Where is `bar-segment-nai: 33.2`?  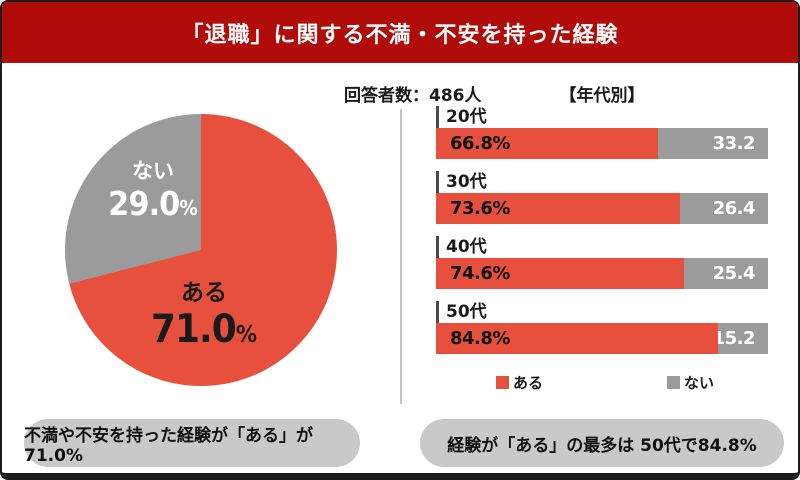
bar-segment-nai: 33.2 is located at coordinates (712, 143).